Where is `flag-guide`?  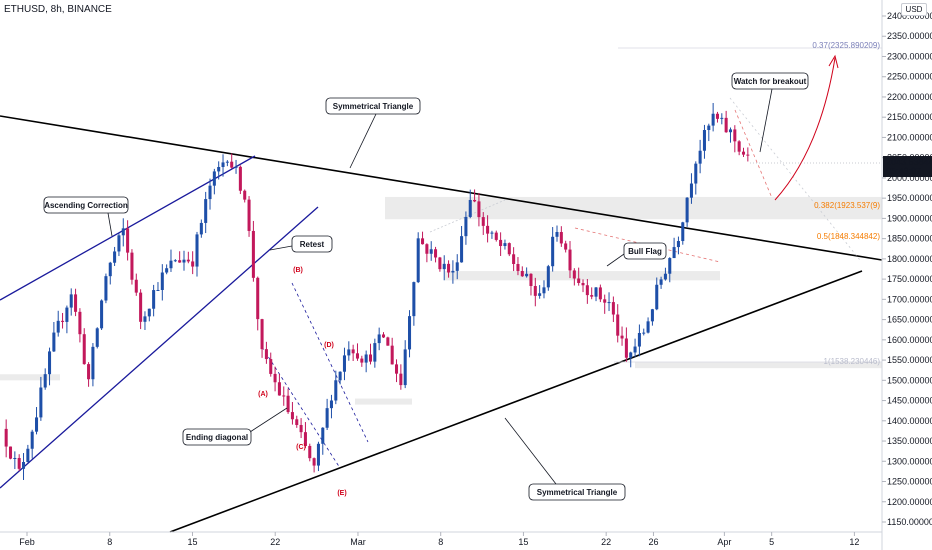 flag-guide is located at coordinates (467, 216).